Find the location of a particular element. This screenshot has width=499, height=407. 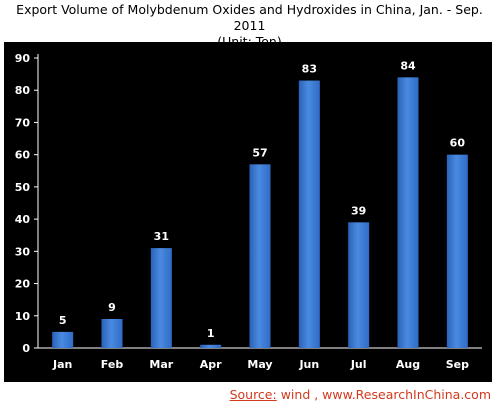

x-tick-label: May is located at coordinates (259, 364).